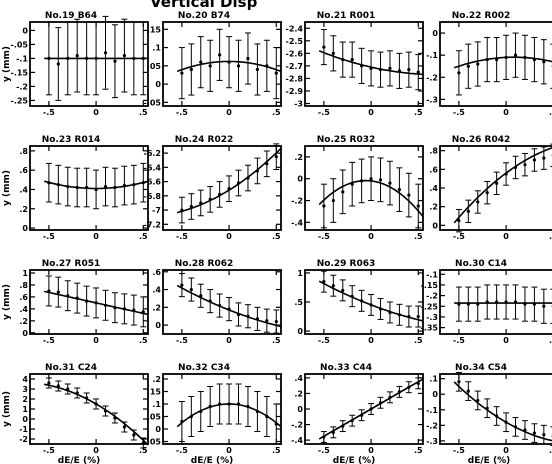 This screenshot has height=464, width=552. I want to click on panel-2: No.20 B74 .15 .1 .05 0 -.05 -.5 0 .5, so click(213, 64).